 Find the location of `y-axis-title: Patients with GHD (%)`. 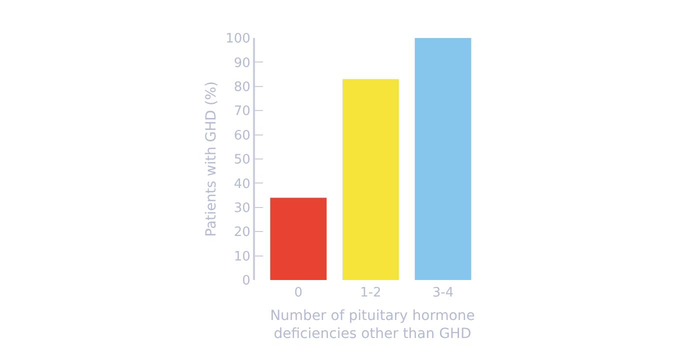

y-axis-title: Patients with GHD (%) is located at coordinates (212, 159).